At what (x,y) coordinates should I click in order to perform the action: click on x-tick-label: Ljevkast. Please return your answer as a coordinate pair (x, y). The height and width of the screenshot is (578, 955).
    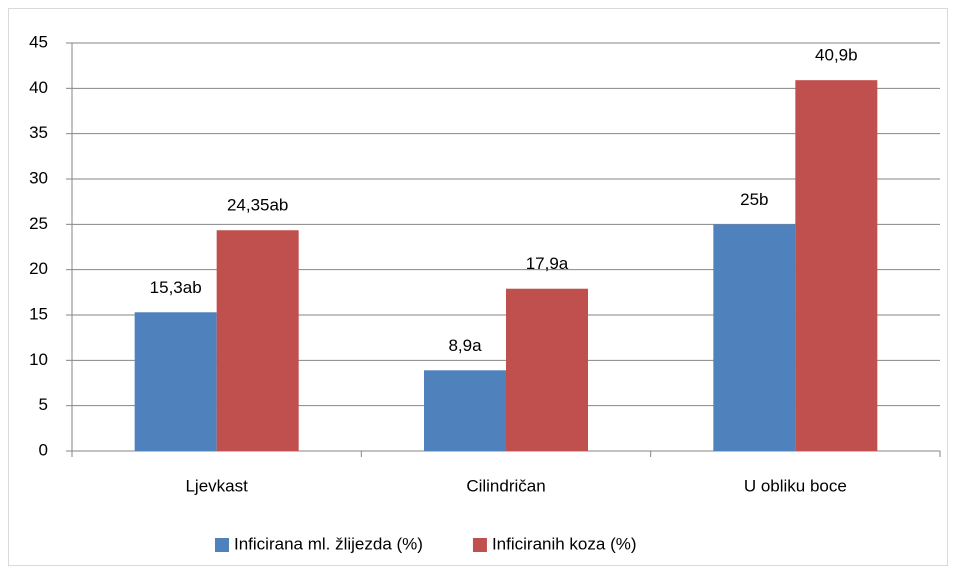
    Looking at the image, I should click on (216, 485).